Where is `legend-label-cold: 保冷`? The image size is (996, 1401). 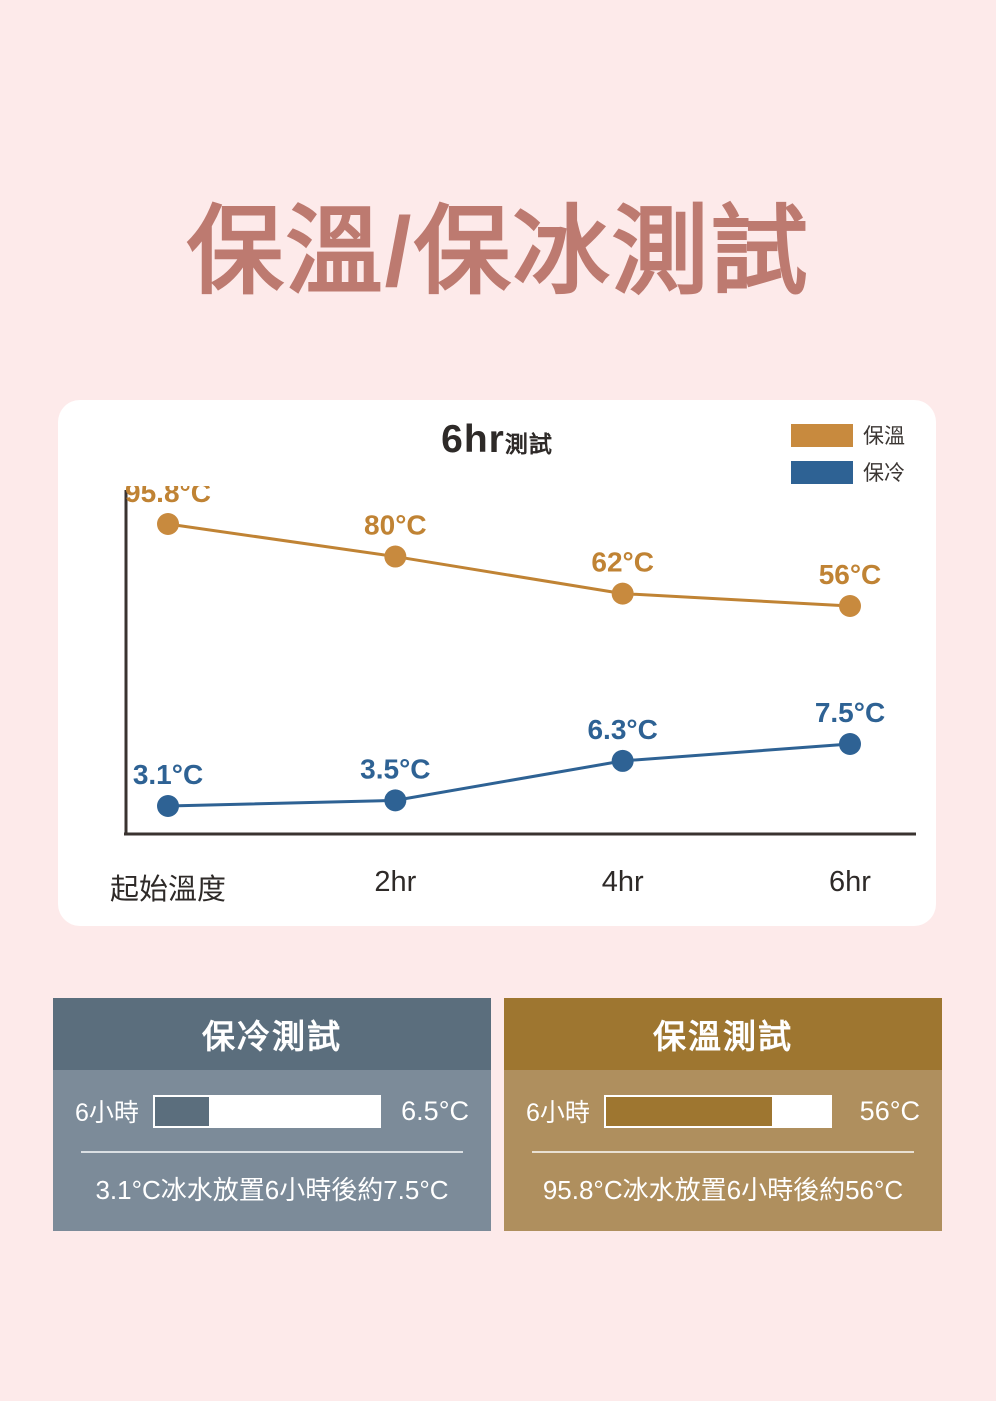
legend-label-cold: 保冷 is located at coordinates (884, 473).